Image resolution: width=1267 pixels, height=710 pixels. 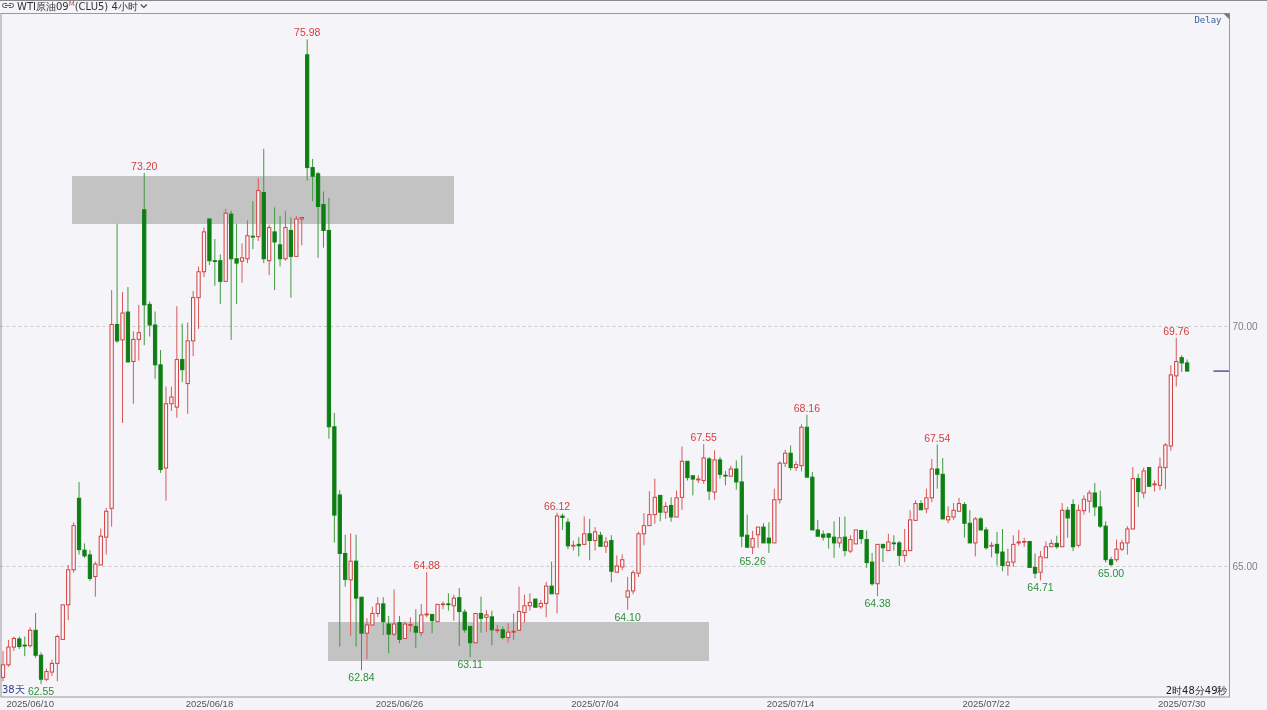 What do you see at coordinates (703, 437) in the screenshot?
I see `annotation: 67.55` at bounding box center [703, 437].